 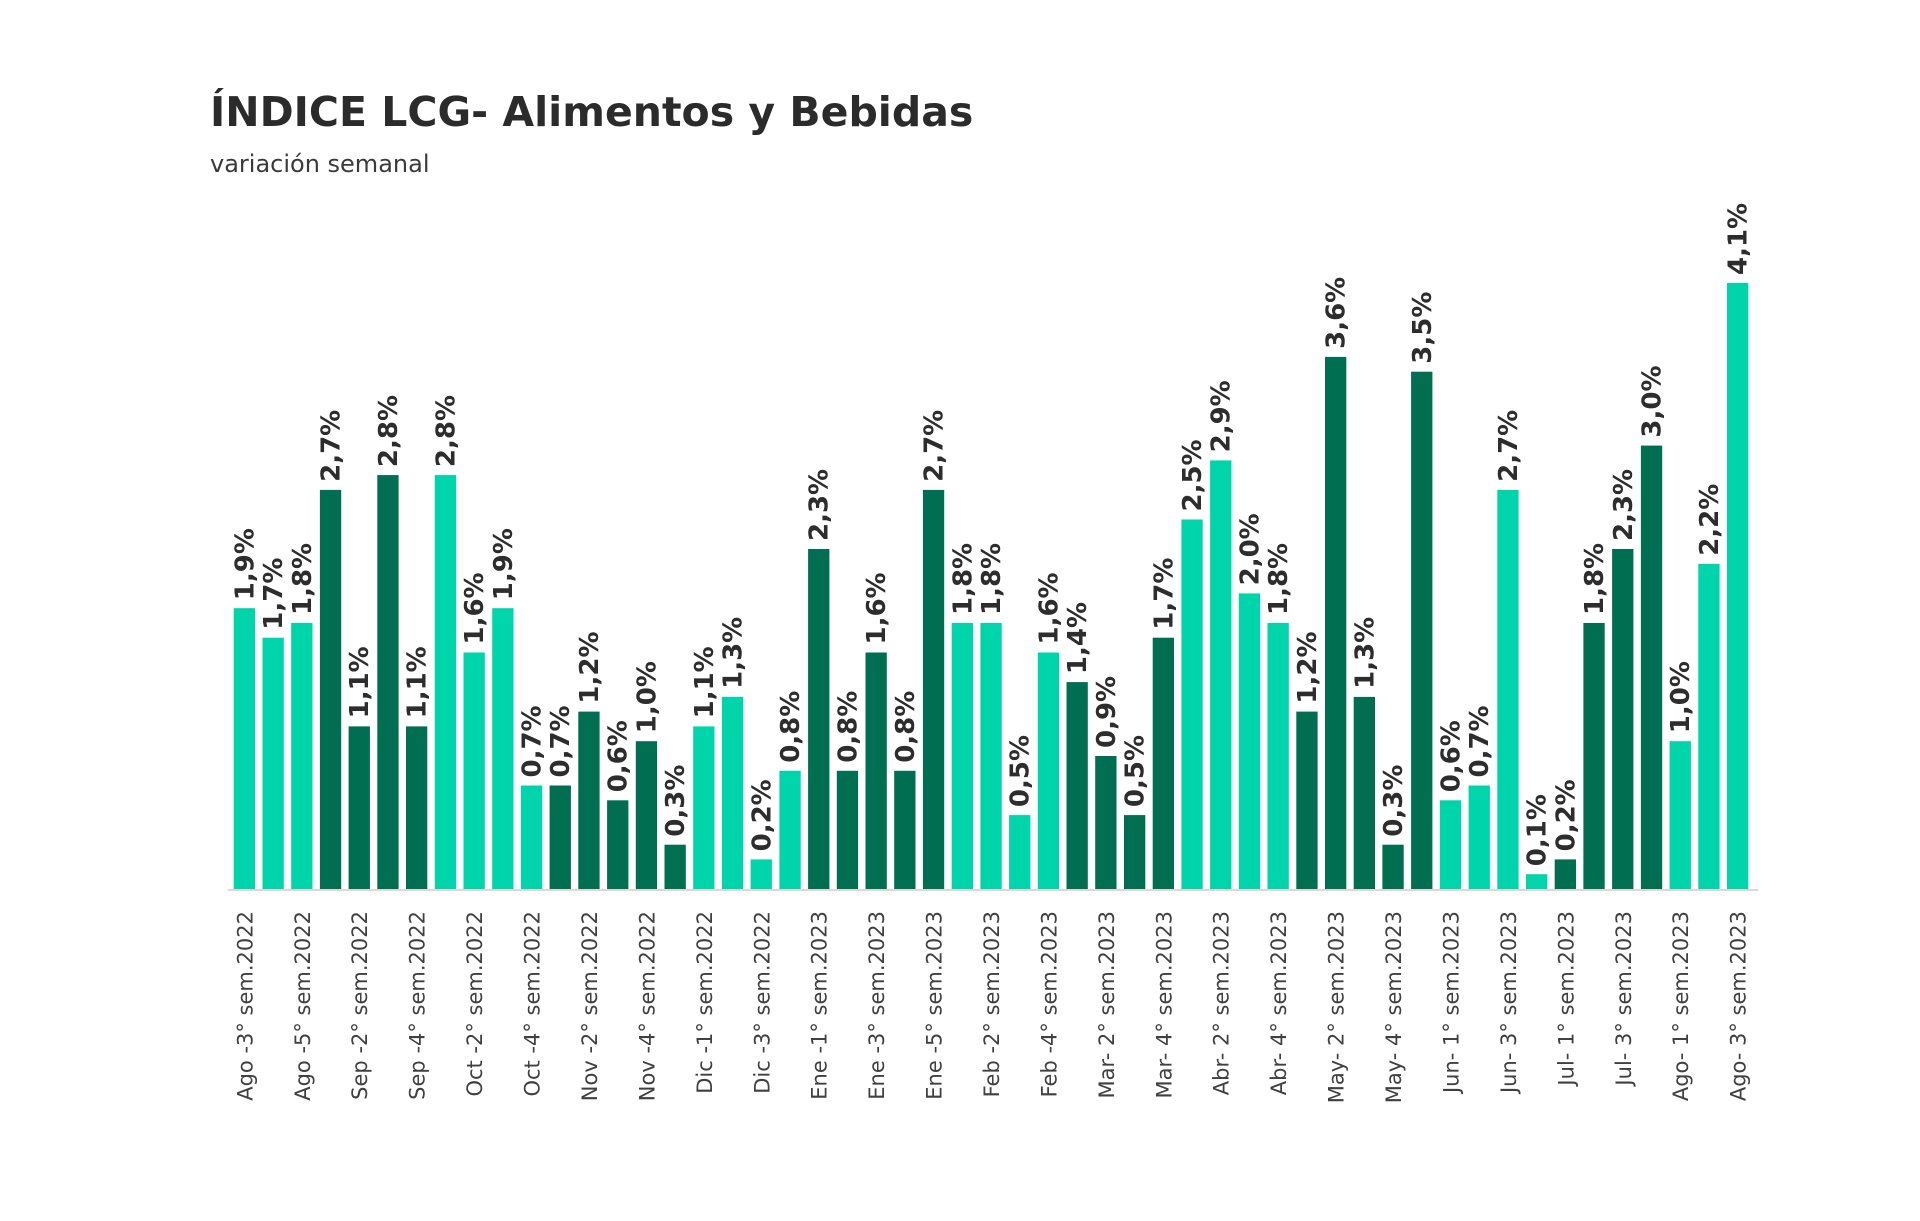 I want to click on x-tick-label: Ene -3° sem.2023, so click(x=877, y=1005).